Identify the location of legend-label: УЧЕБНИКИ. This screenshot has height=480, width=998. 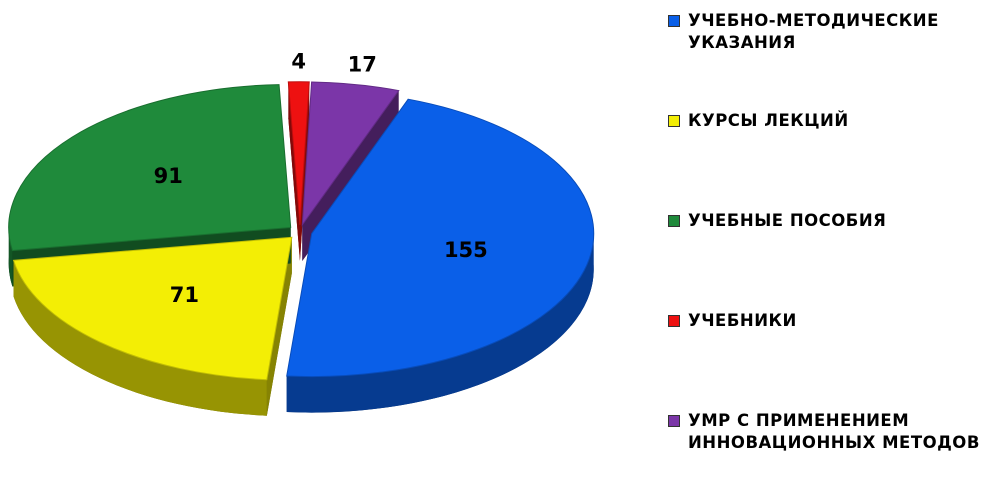
(742, 320).